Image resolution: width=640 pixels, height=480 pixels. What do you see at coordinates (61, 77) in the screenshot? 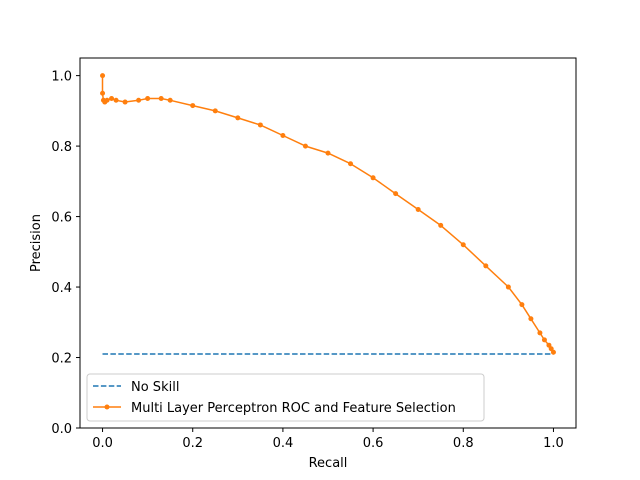
I see `y-tick-label: 1.0` at bounding box center [61, 77].